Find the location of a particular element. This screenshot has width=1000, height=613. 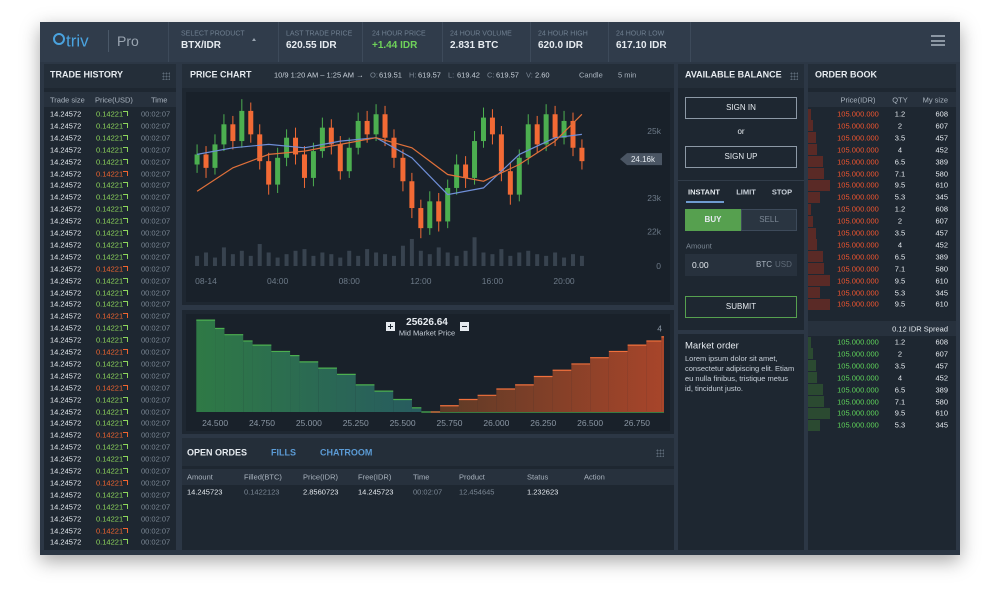

sign-in-button is located at coordinates (741, 108).